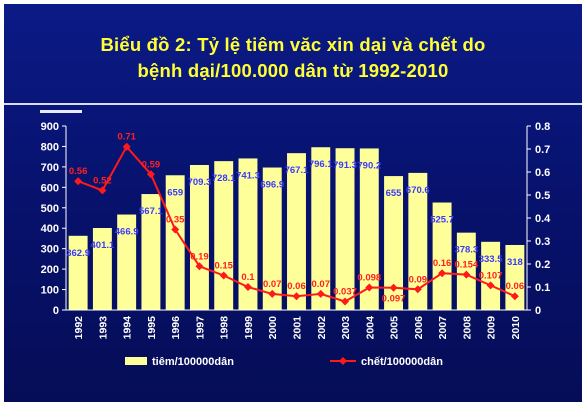 The width and height of the screenshot is (586, 407). I want to click on bar-label-1996: 659, so click(175, 192).